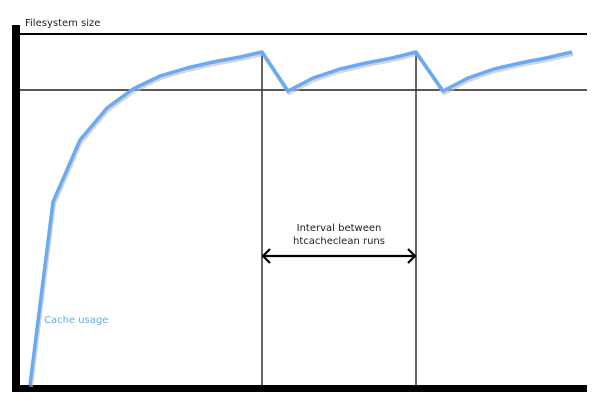 The width and height of the screenshot is (600, 406). Describe the element at coordinates (339, 241) in the screenshot. I see `interval-label-line-2: htcacheclean runs` at that location.